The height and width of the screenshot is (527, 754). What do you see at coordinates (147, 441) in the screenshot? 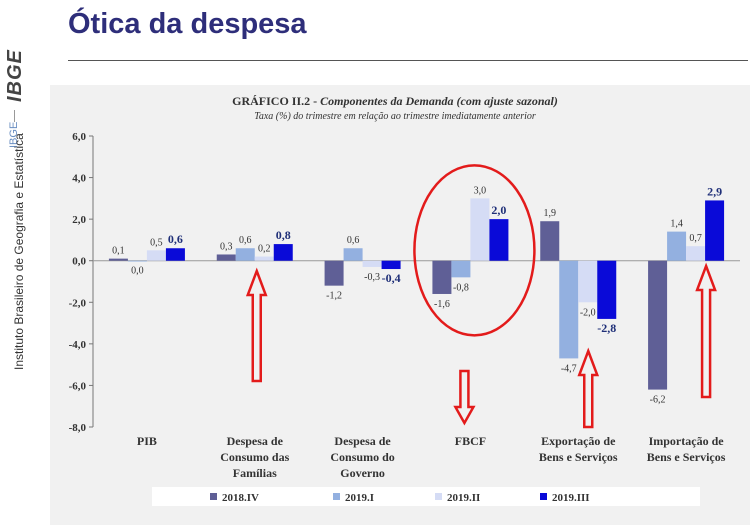
I see `category-label: PIB` at bounding box center [147, 441].